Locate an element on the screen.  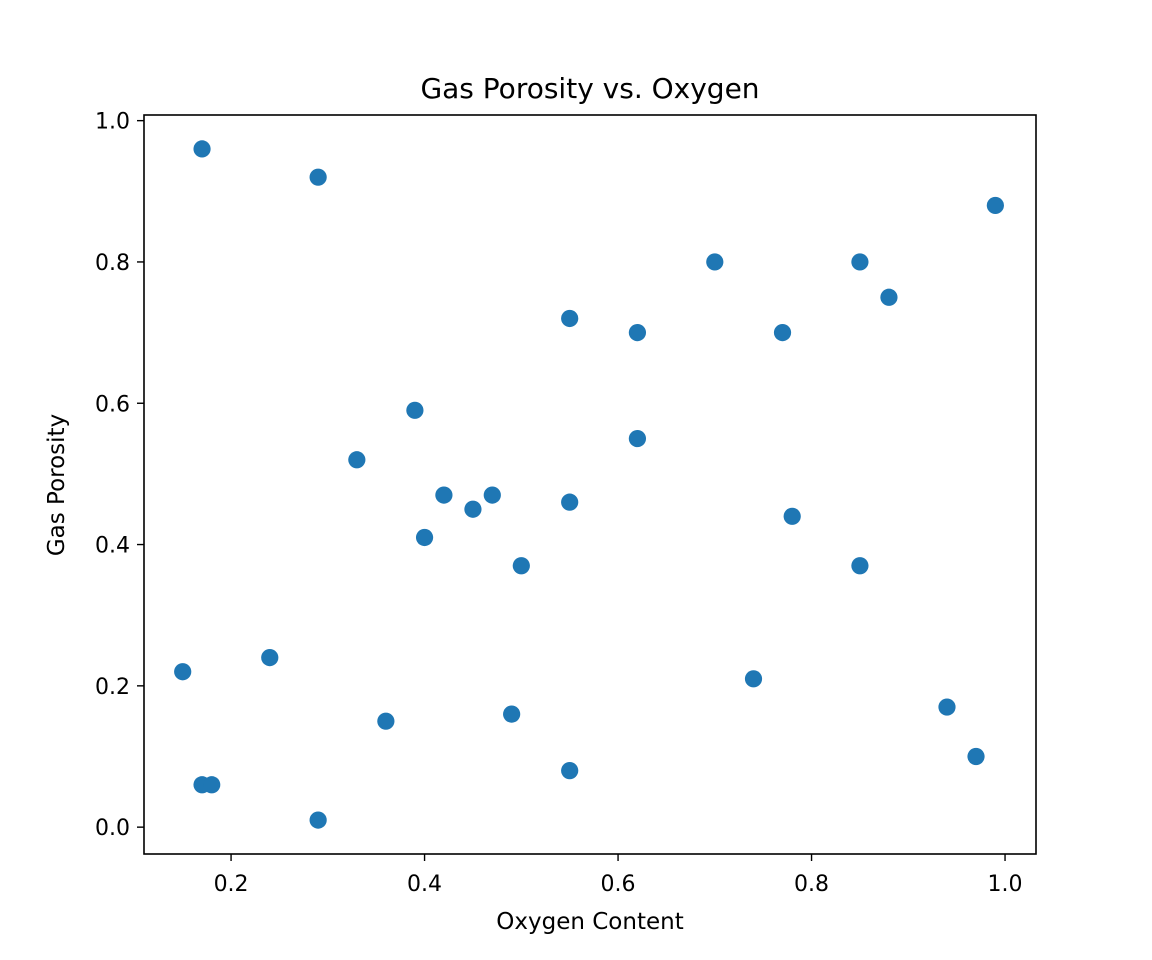
y-tick-label: 0.0 is located at coordinates (112, 828).